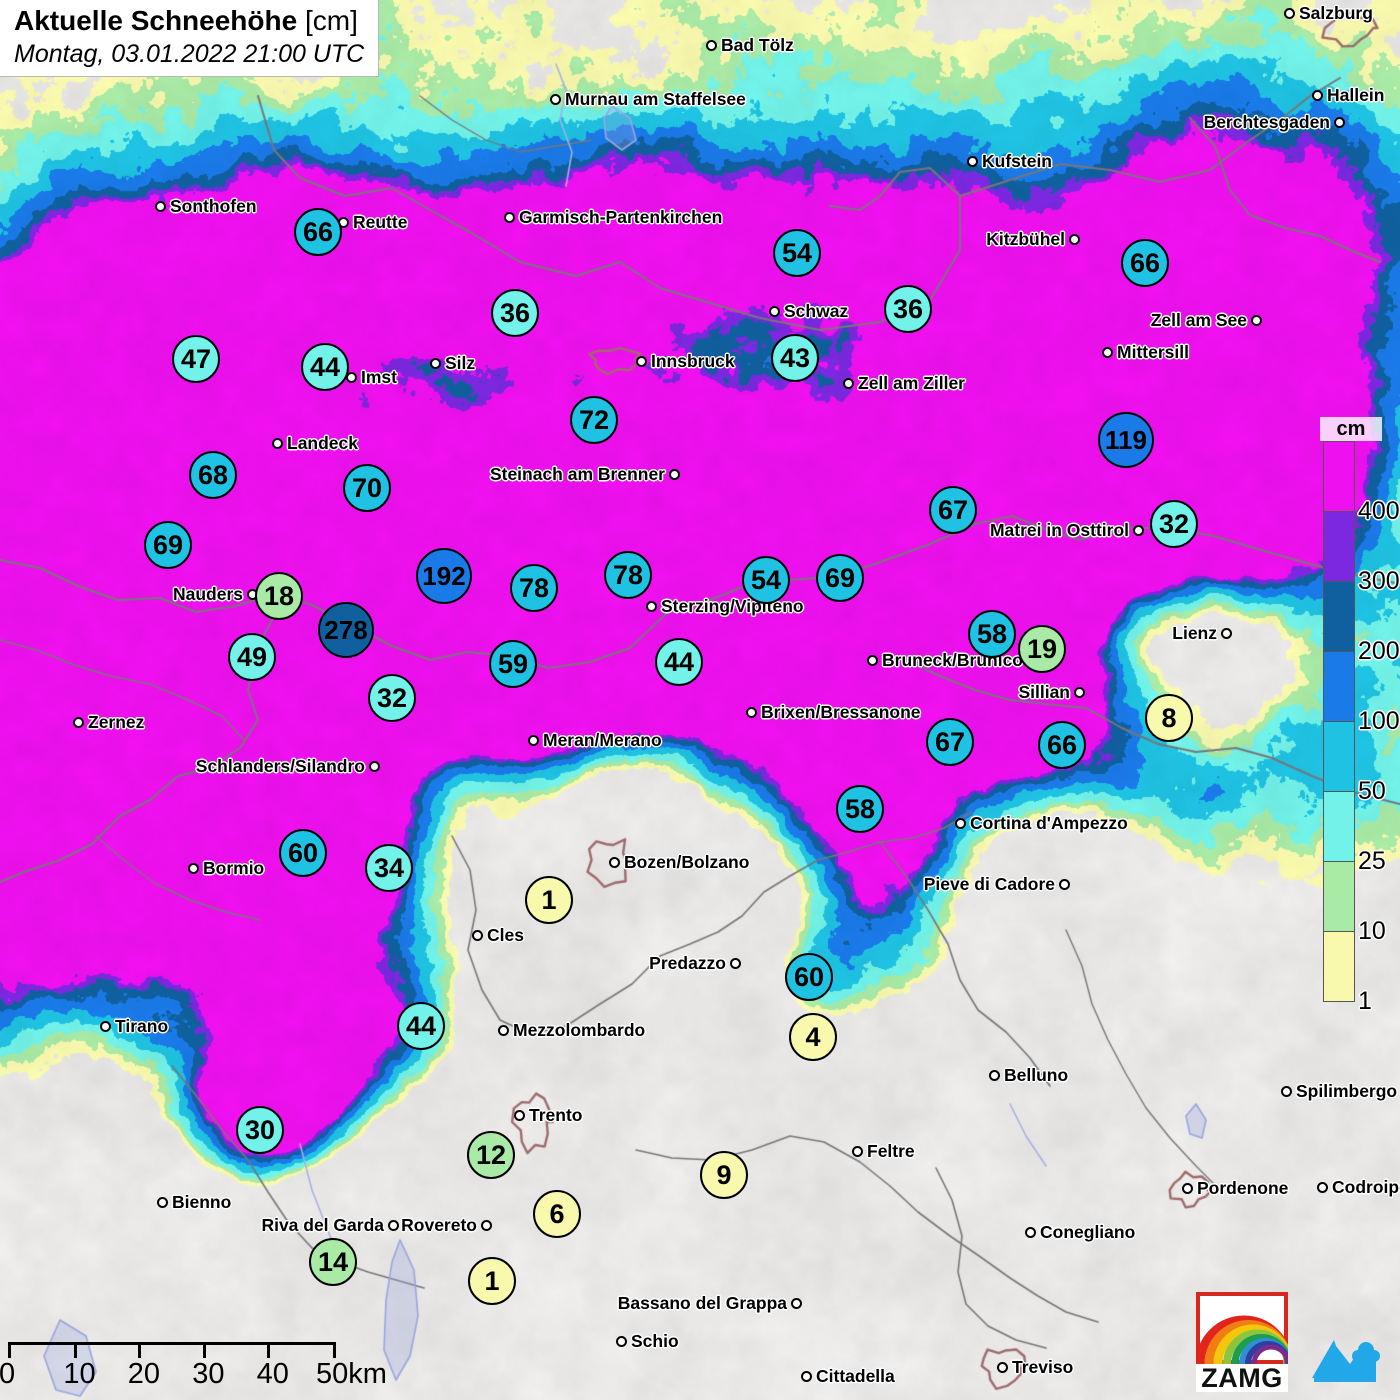 The image size is (1400, 1400). I want to click on city-name: Feltre, so click(891, 1151).